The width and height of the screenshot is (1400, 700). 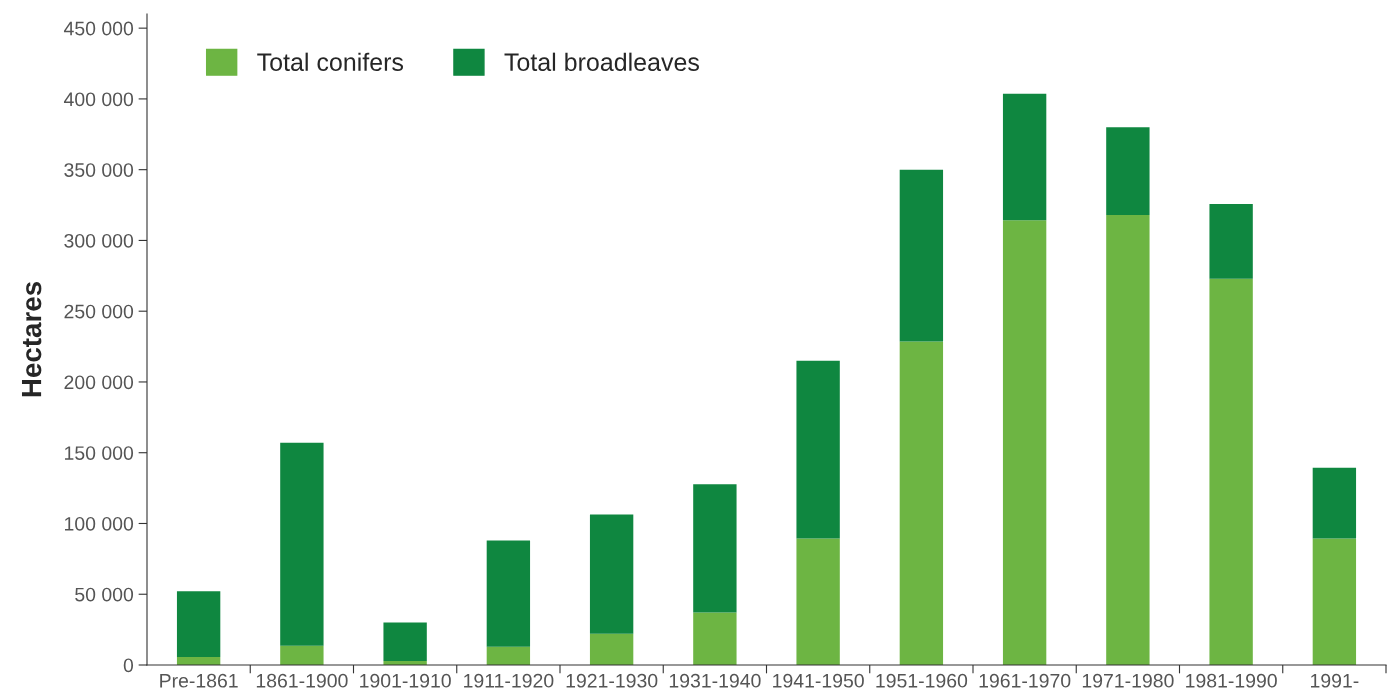 I want to click on y-tick-label: 150 000, so click(x=99, y=453).